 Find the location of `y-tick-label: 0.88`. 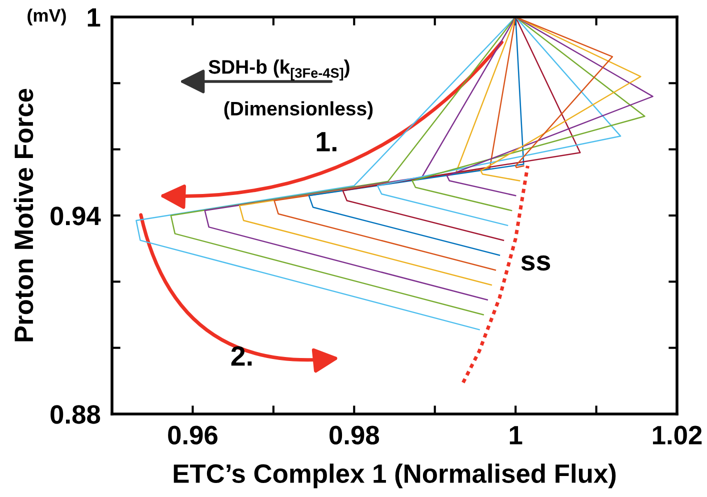

y-tick-label: 0.88 is located at coordinates (75, 414).